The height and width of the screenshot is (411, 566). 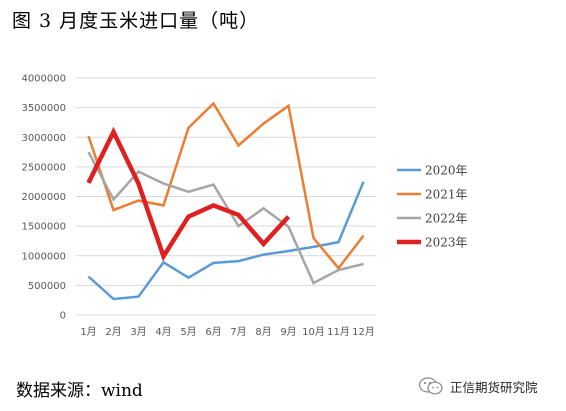 I want to click on x-tick-label: 2月, so click(x=113, y=332).